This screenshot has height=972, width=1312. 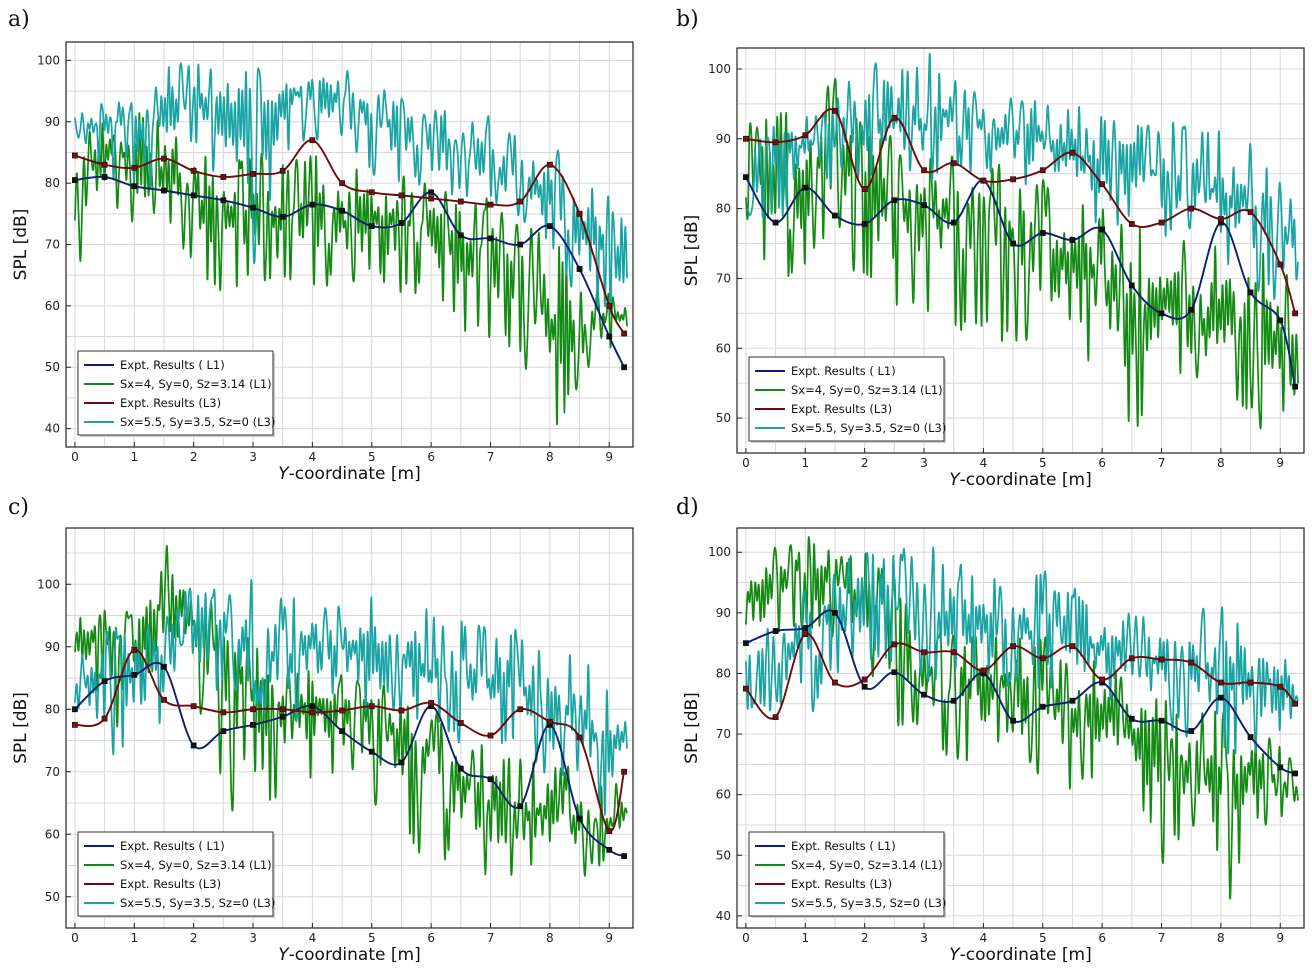 I want to click on x-tick-label: 4, so click(x=984, y=938).